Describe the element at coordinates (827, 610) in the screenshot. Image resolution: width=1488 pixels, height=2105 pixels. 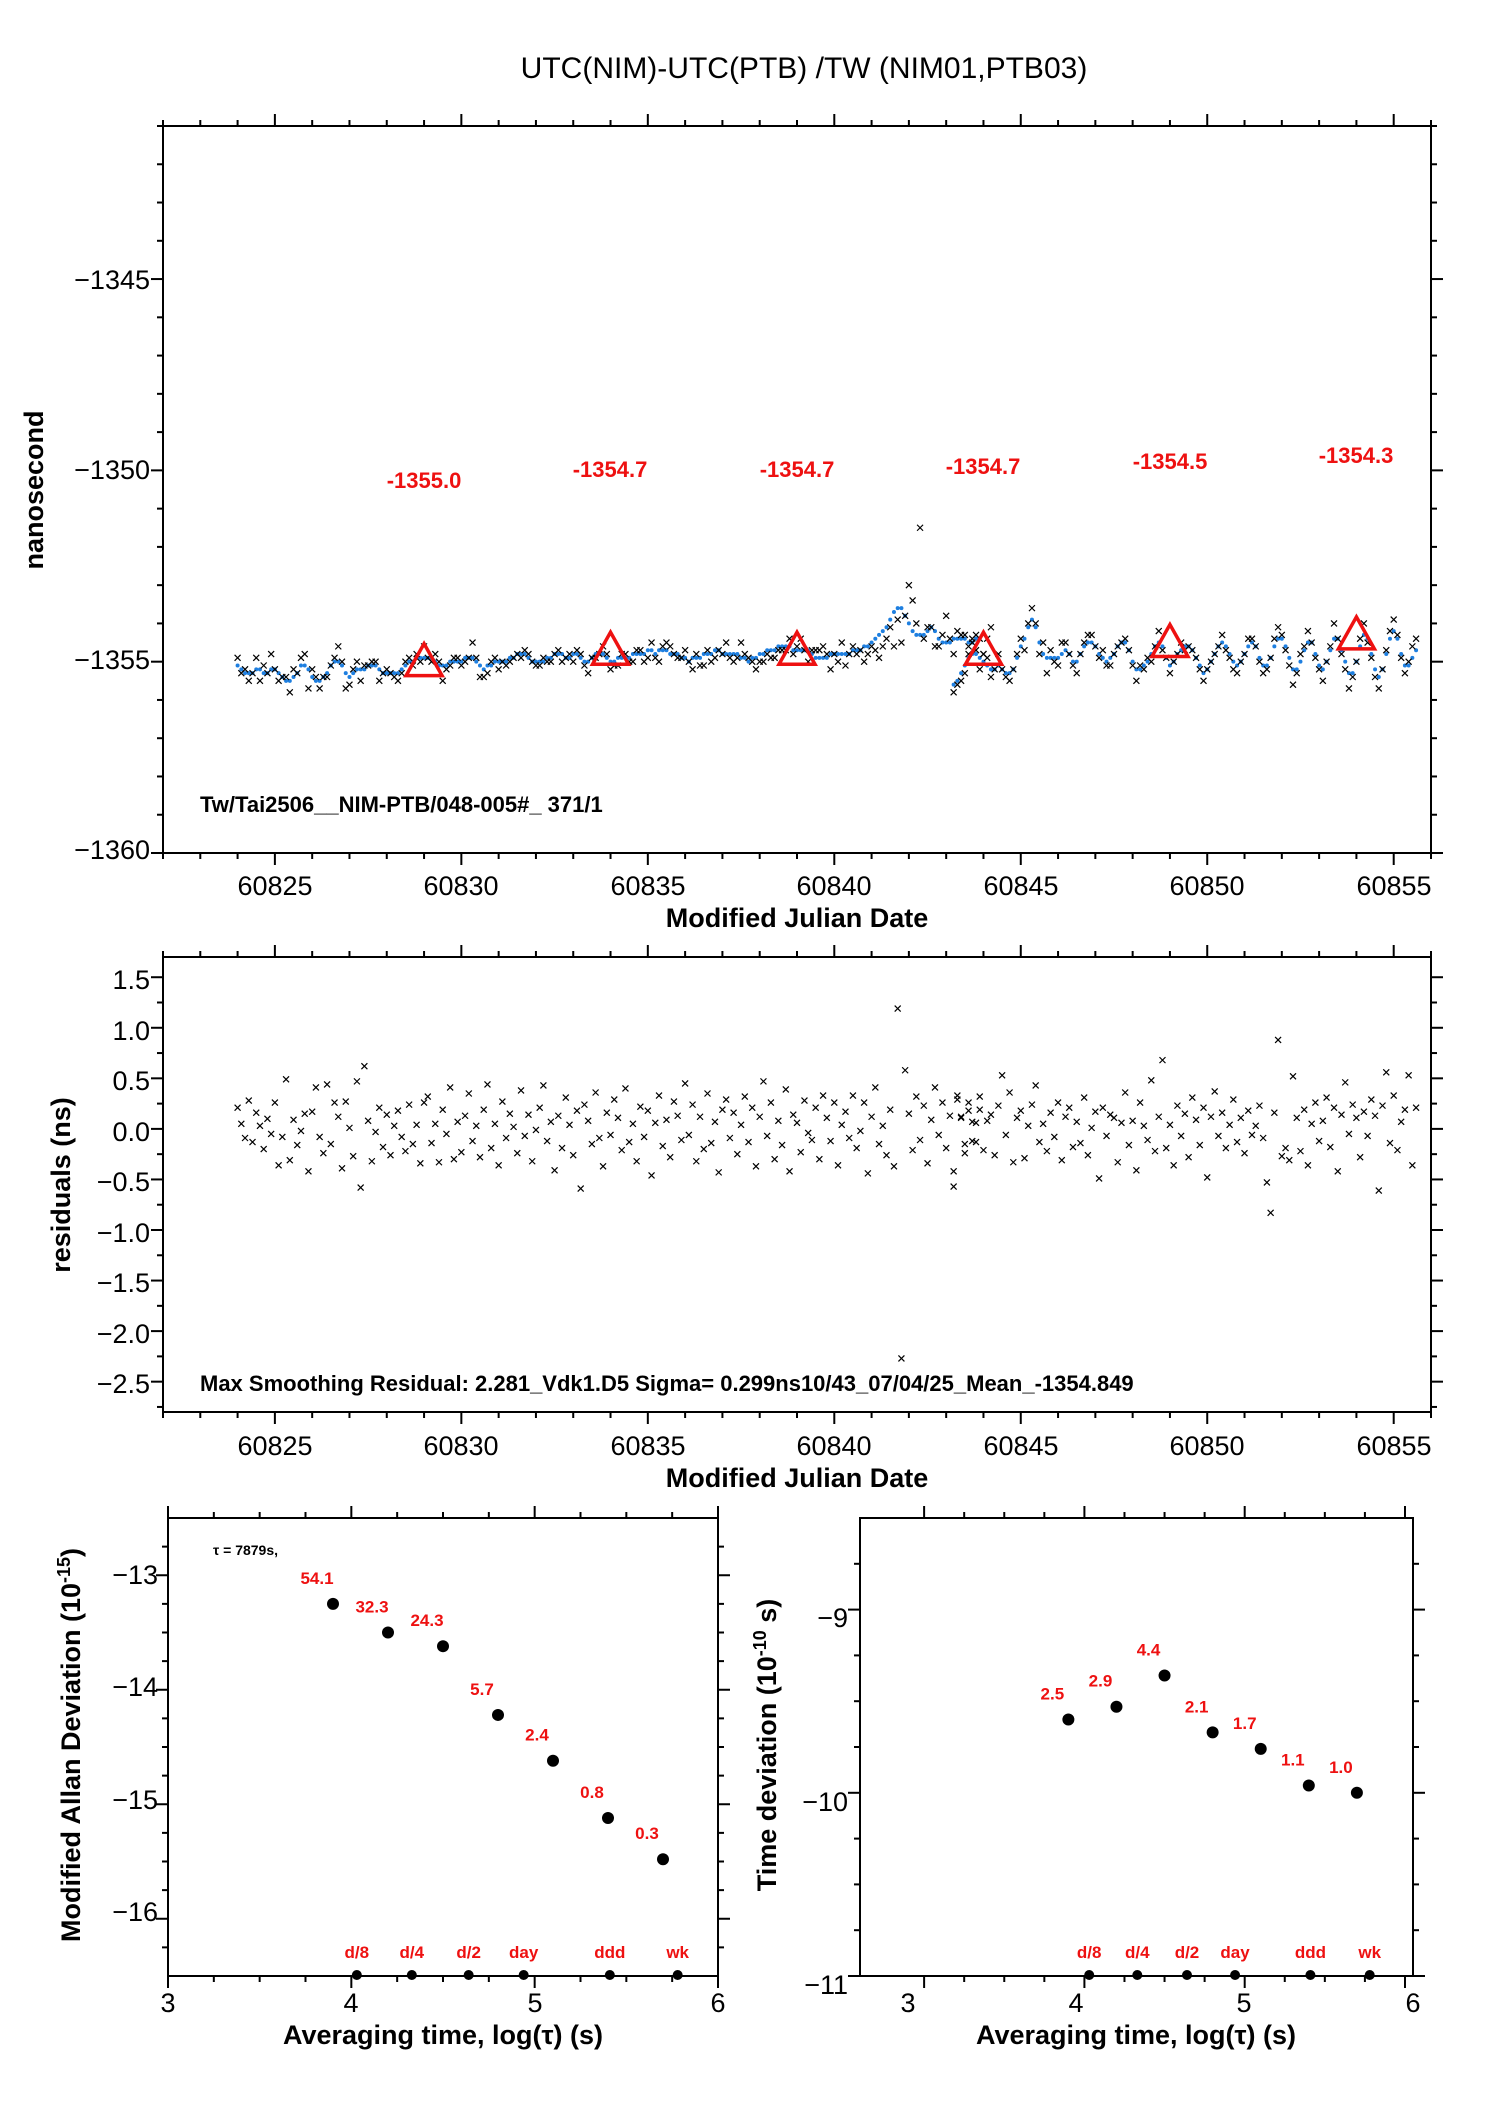
I see `timeseries-marks` at that location.